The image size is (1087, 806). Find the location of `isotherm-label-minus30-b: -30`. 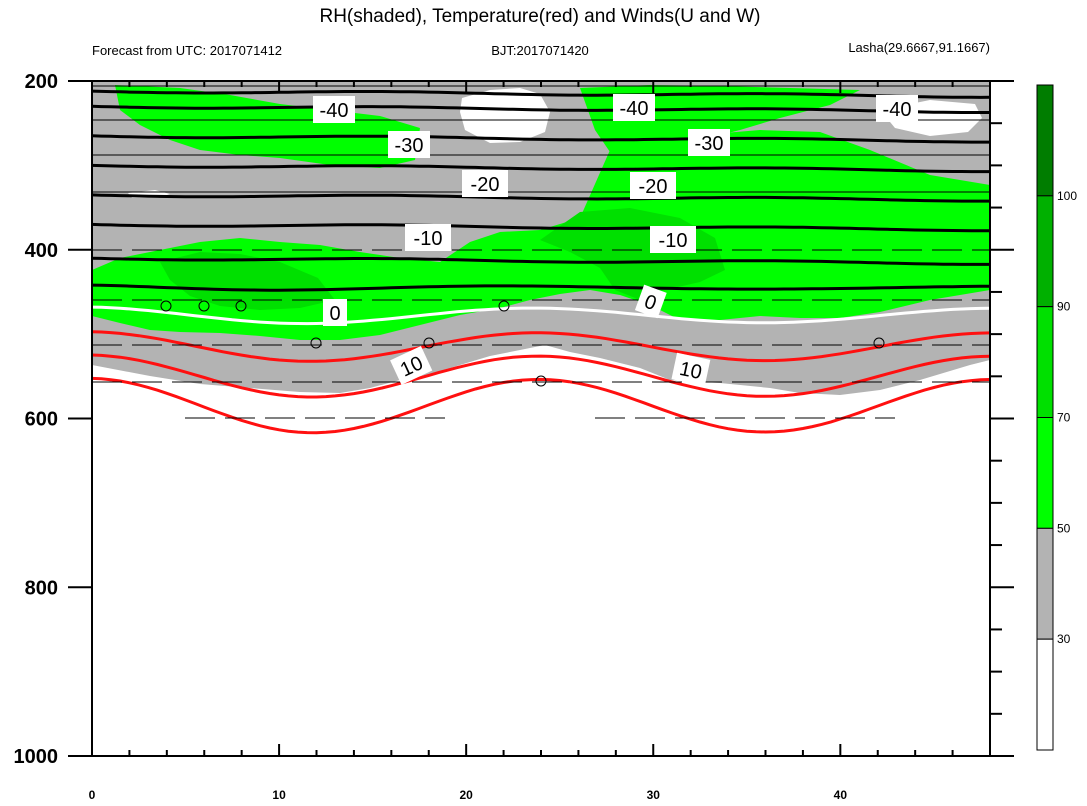

isotherm-label-minus30-b: -30 is located at coordinates (709, 144).